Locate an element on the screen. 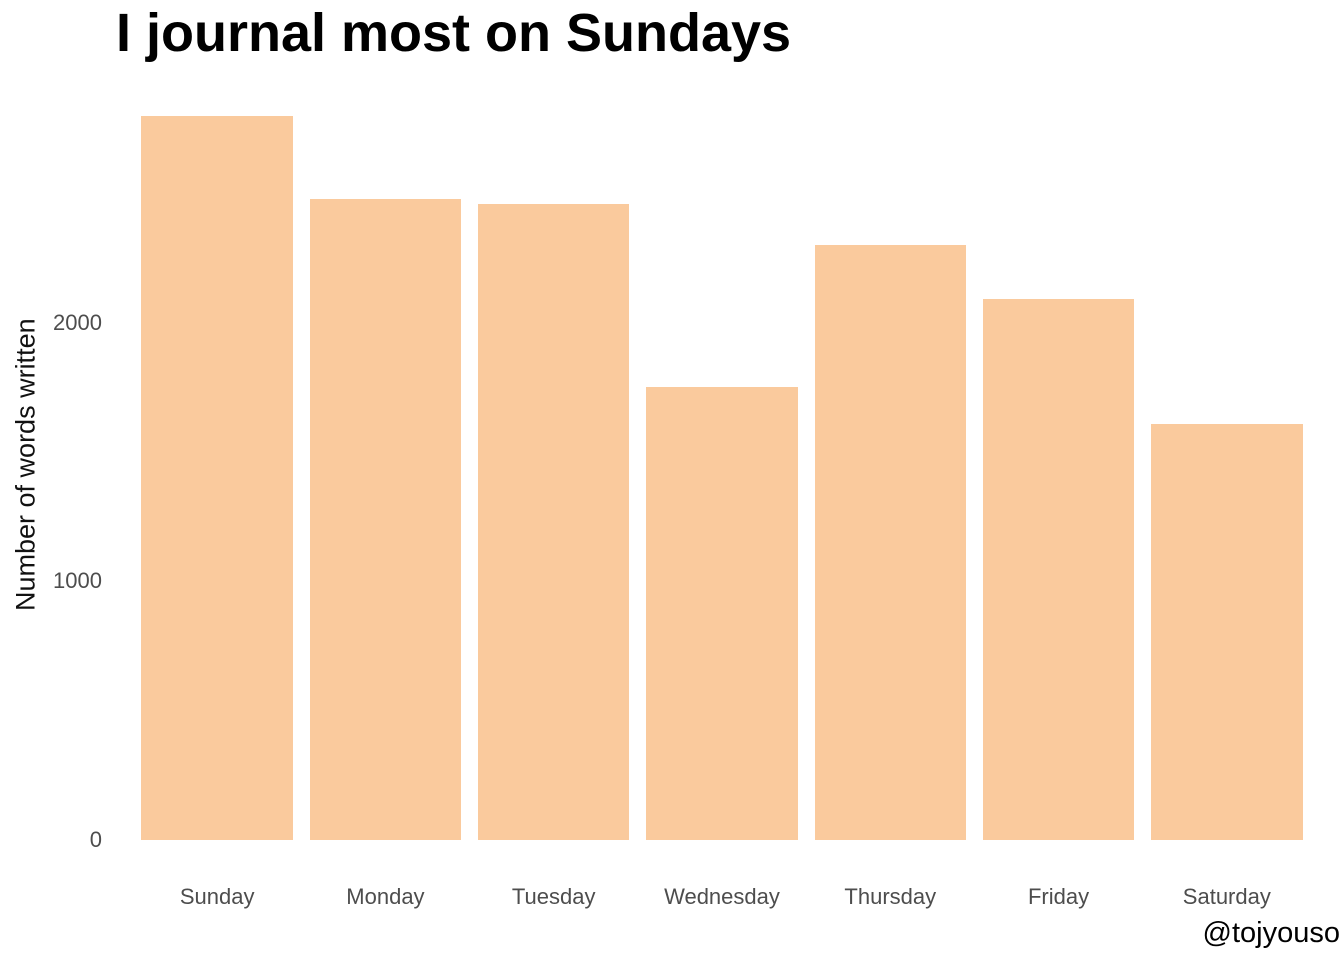  bar-monday is located at coordinates (385, 519).